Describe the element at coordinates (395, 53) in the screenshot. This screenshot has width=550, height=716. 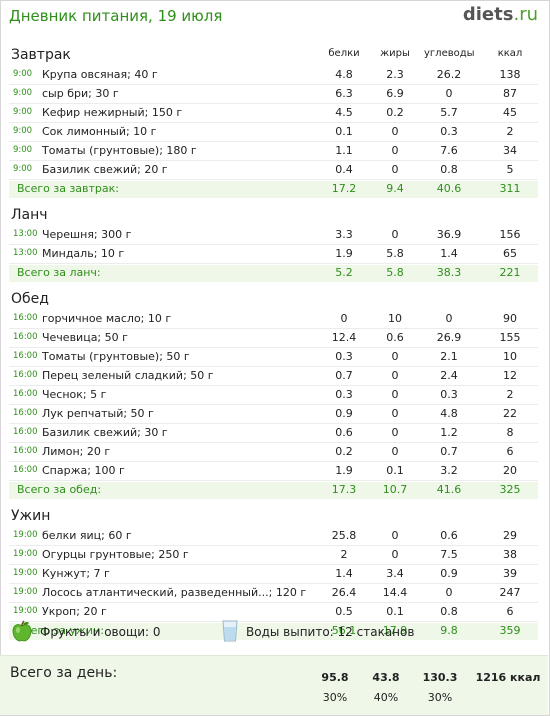
I see `column-header-fat: жиры` at that location.